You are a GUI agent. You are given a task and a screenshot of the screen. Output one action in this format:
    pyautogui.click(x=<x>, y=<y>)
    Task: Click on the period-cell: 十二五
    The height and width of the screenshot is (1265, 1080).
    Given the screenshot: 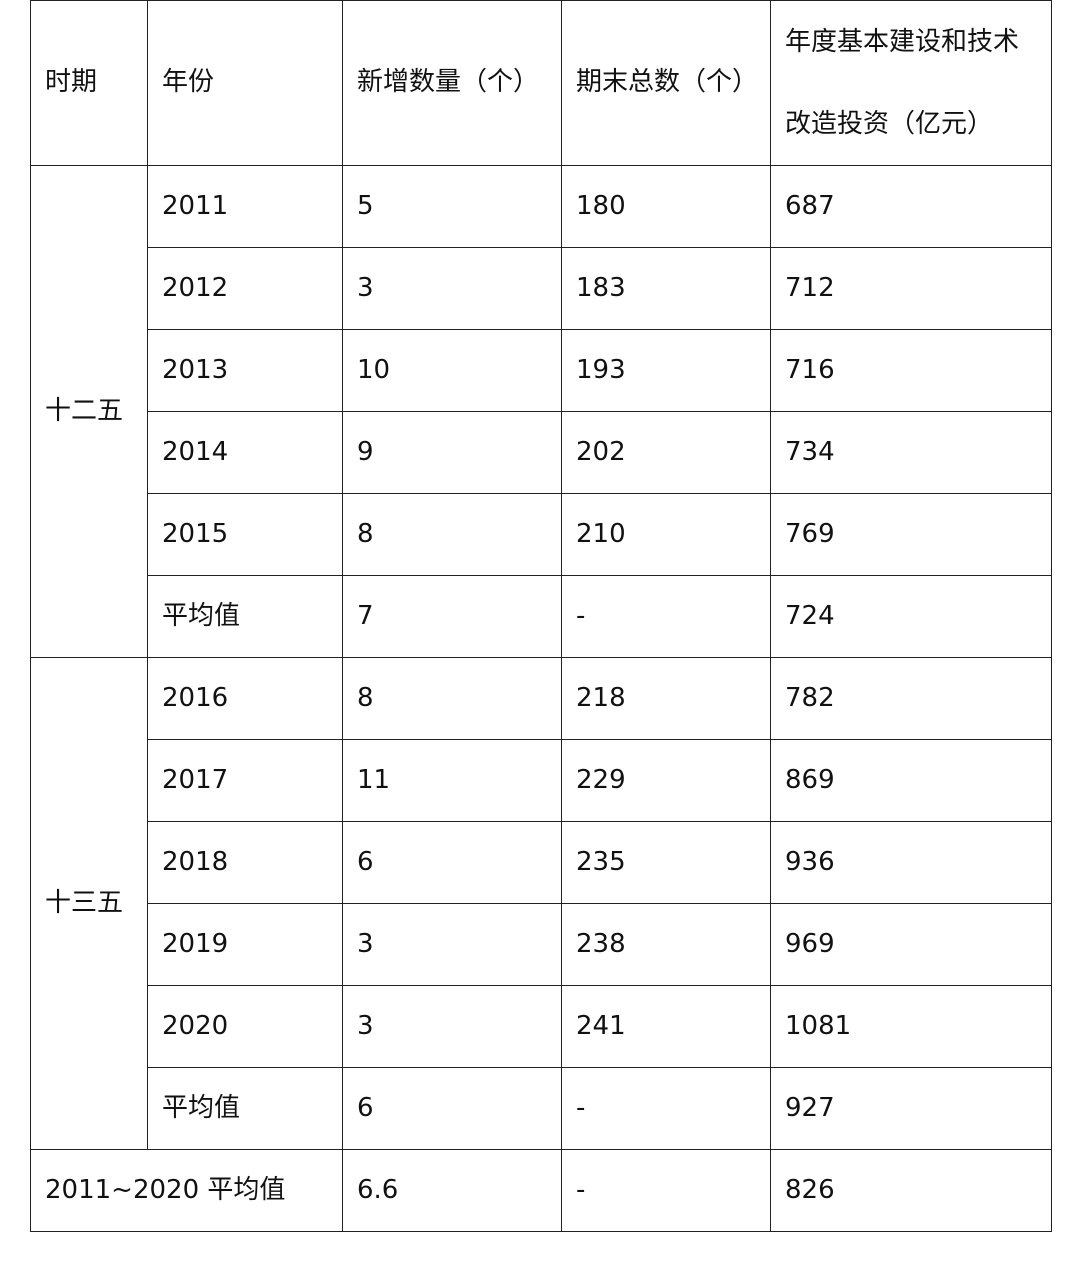 What is the action you would take?
    pyautogui.click(x=89, y=411)
    